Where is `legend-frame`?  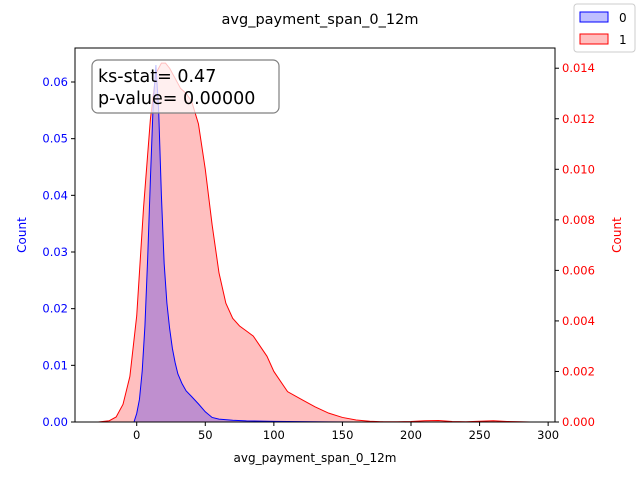
legend-frame is located at coordinates (604, 28).